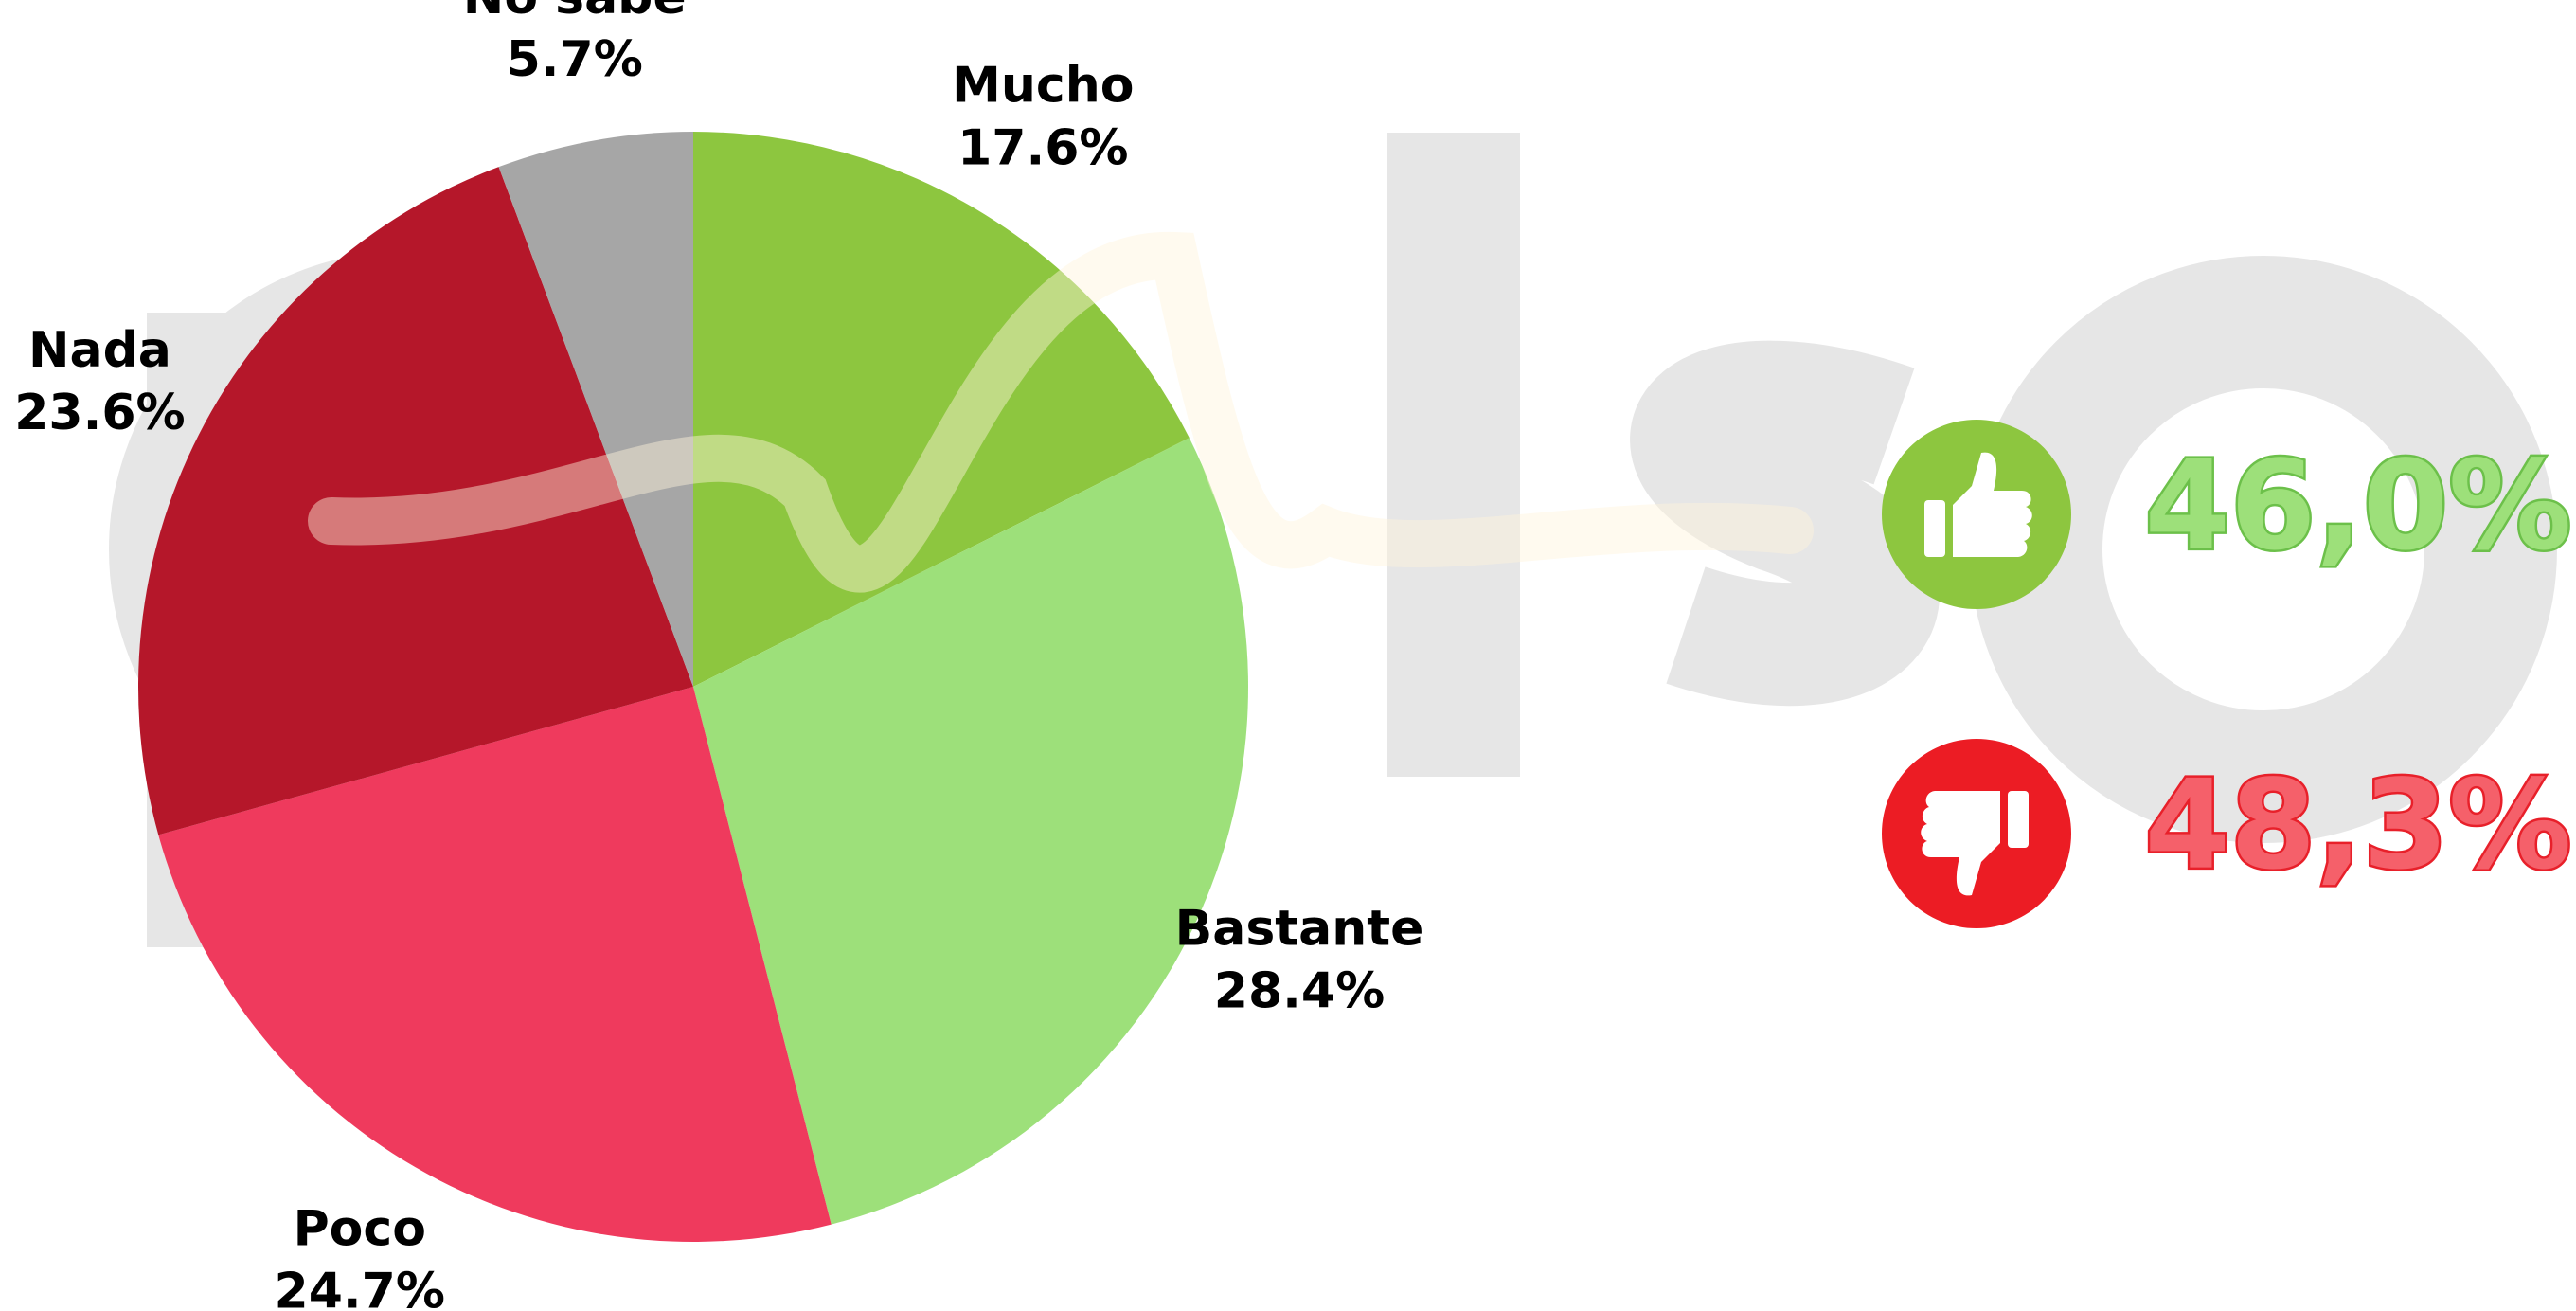  Describe the element at coordinates (99, 413) in the screenshot. I see `slice-value: 23.6%` at that location.